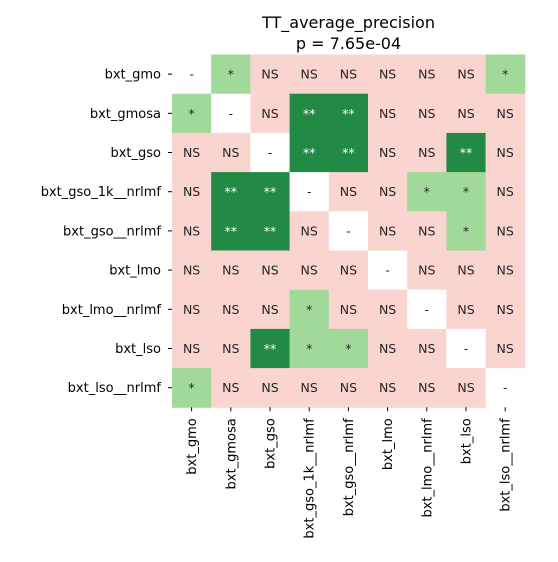 This screenshot has height=562, width=558. I want to click on row-label: bxt_lmo, so click(135, 271).